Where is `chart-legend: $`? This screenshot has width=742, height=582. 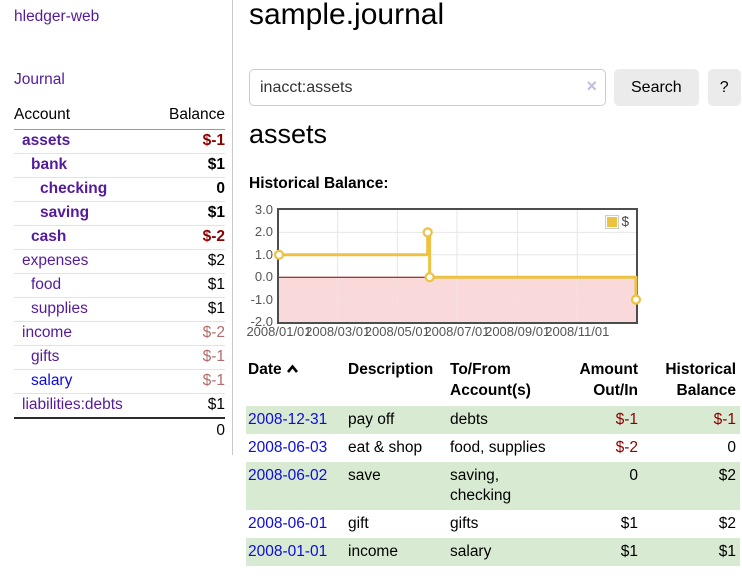
chart-legend: $ is located at coordinates (617, 221).